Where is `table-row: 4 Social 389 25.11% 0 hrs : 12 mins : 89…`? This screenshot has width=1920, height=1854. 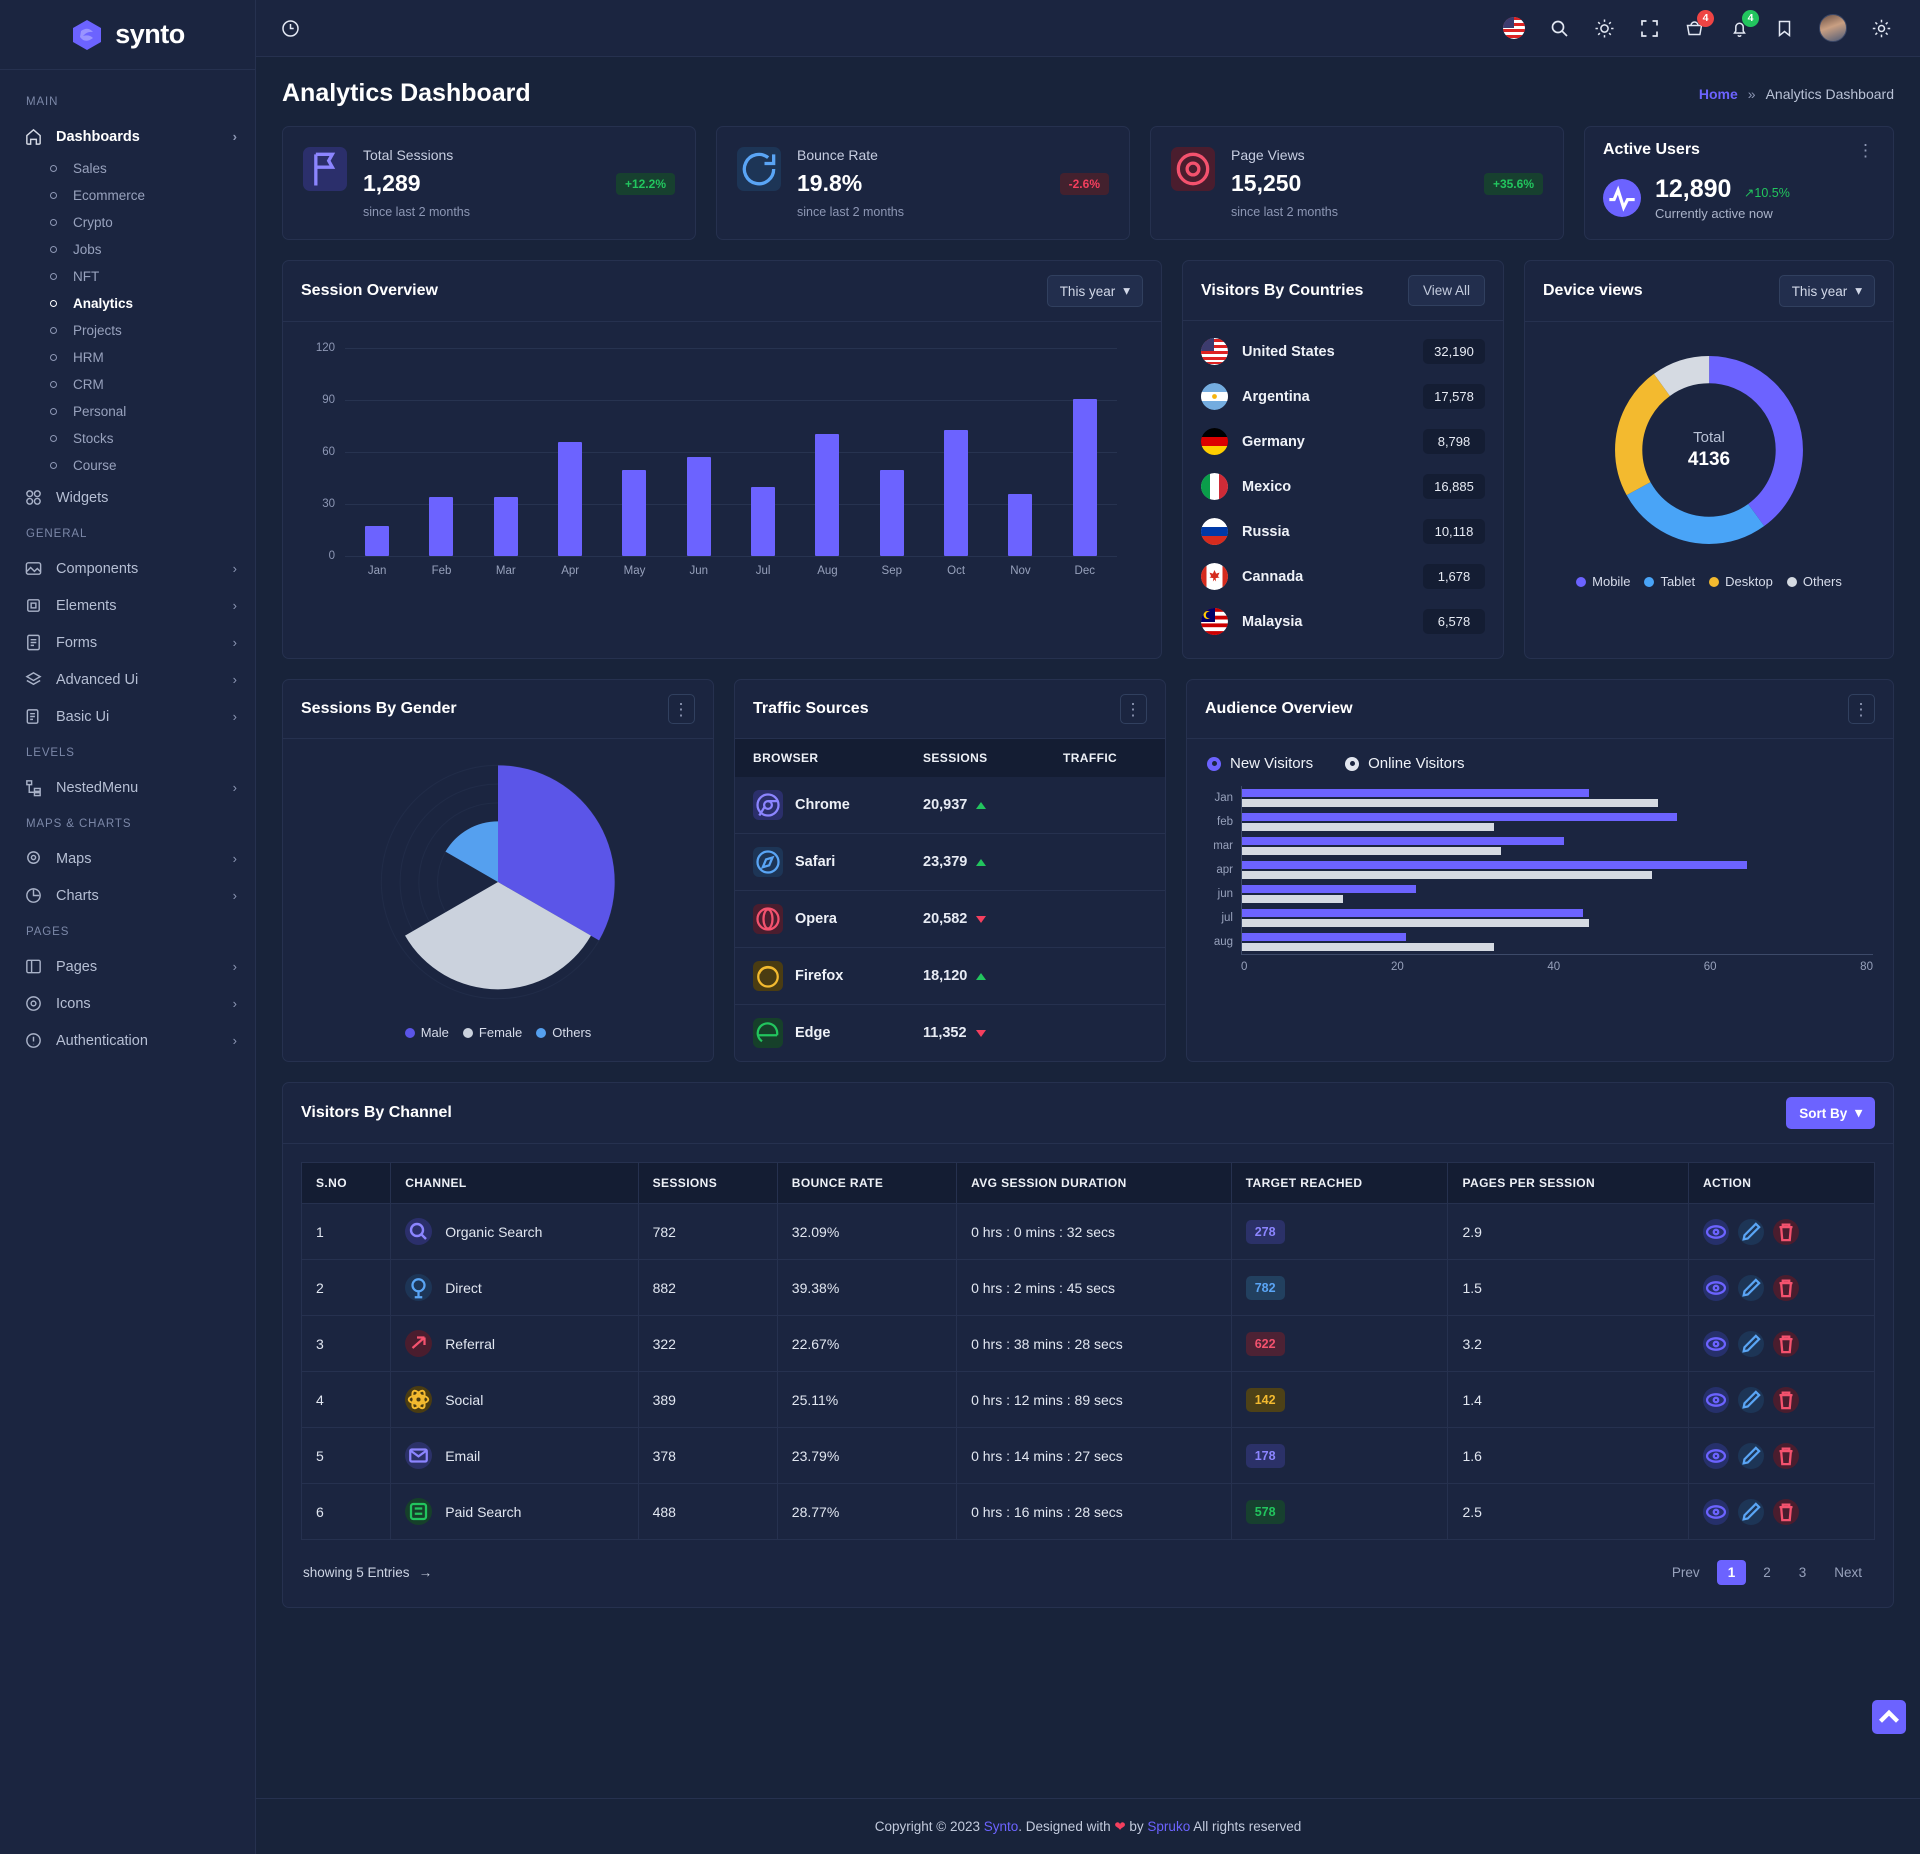
table-row: 4 Social 389 25.11% 0 hrs : 12 mins : 89… is located at coordinates (1088, 1399).